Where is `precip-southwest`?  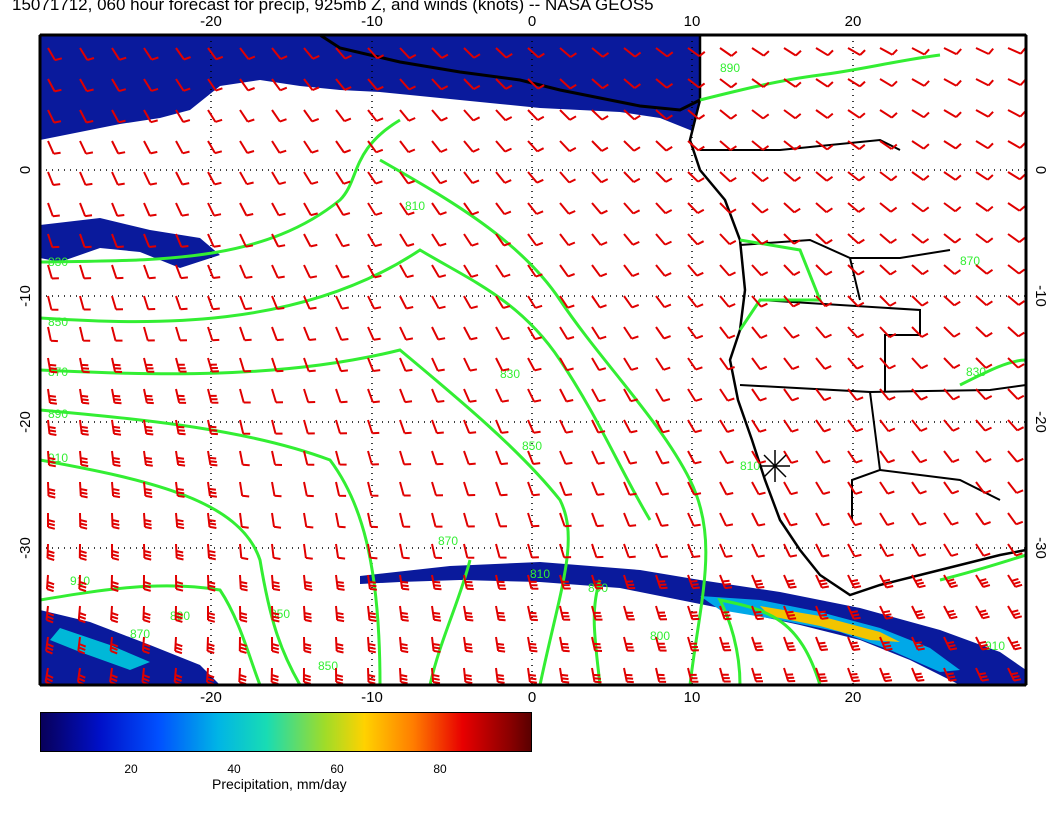 precip-southwest is located at coordinates (130, 647).